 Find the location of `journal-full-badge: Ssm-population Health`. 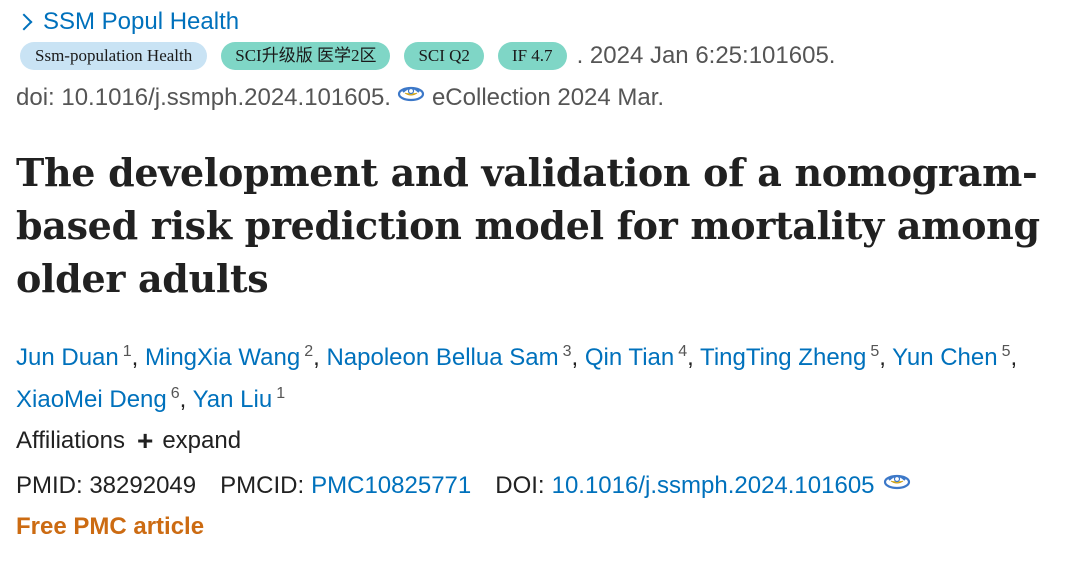

journal-full-badge: Ssm-population Health is located at coordinates (114, 56).